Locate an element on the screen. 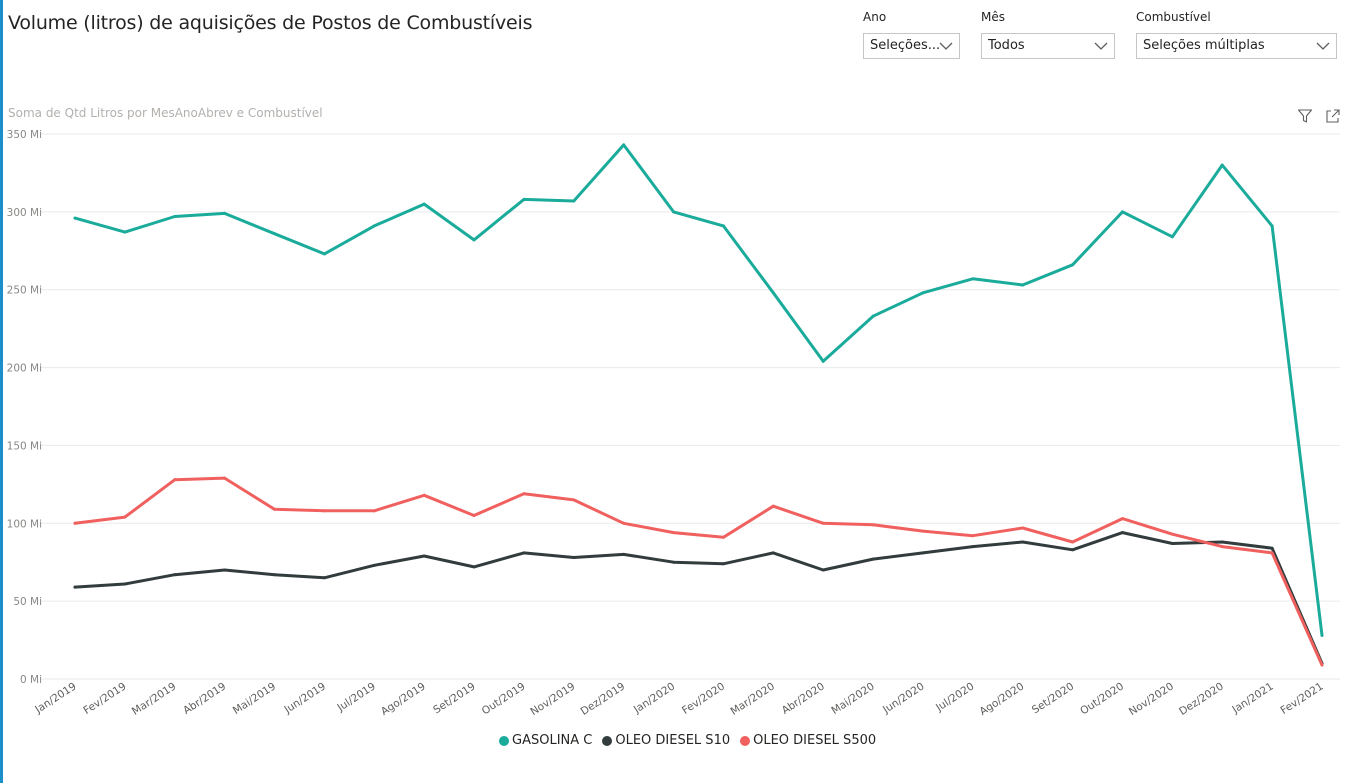 This screenshot has height=783, width=1347. x-tick-label: Out/2019 is located at coordinates (504, 698).